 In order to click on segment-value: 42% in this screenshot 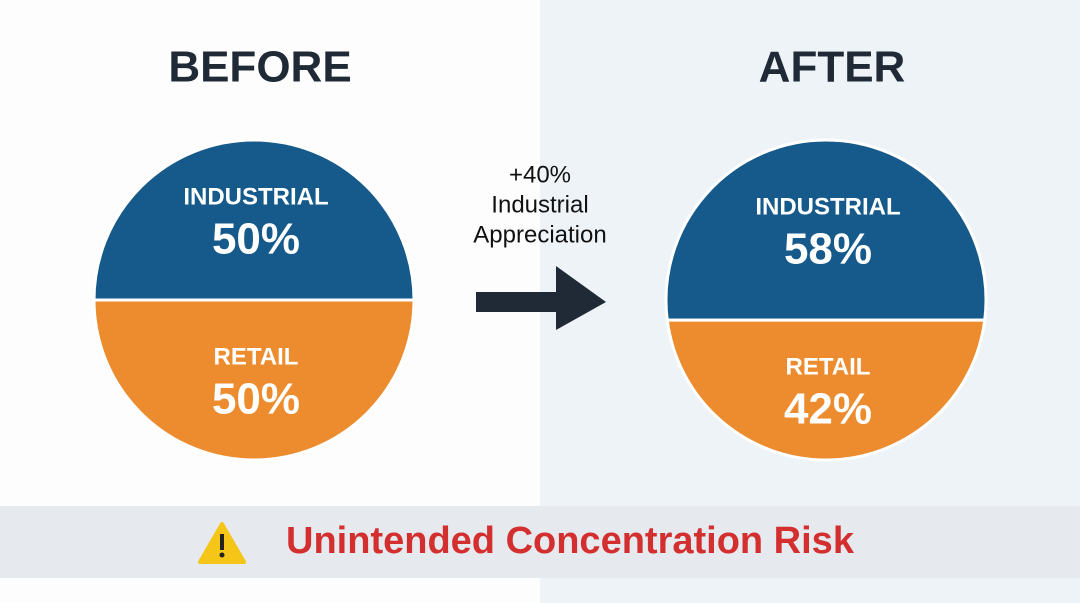, I will do `click(828, 409)`.